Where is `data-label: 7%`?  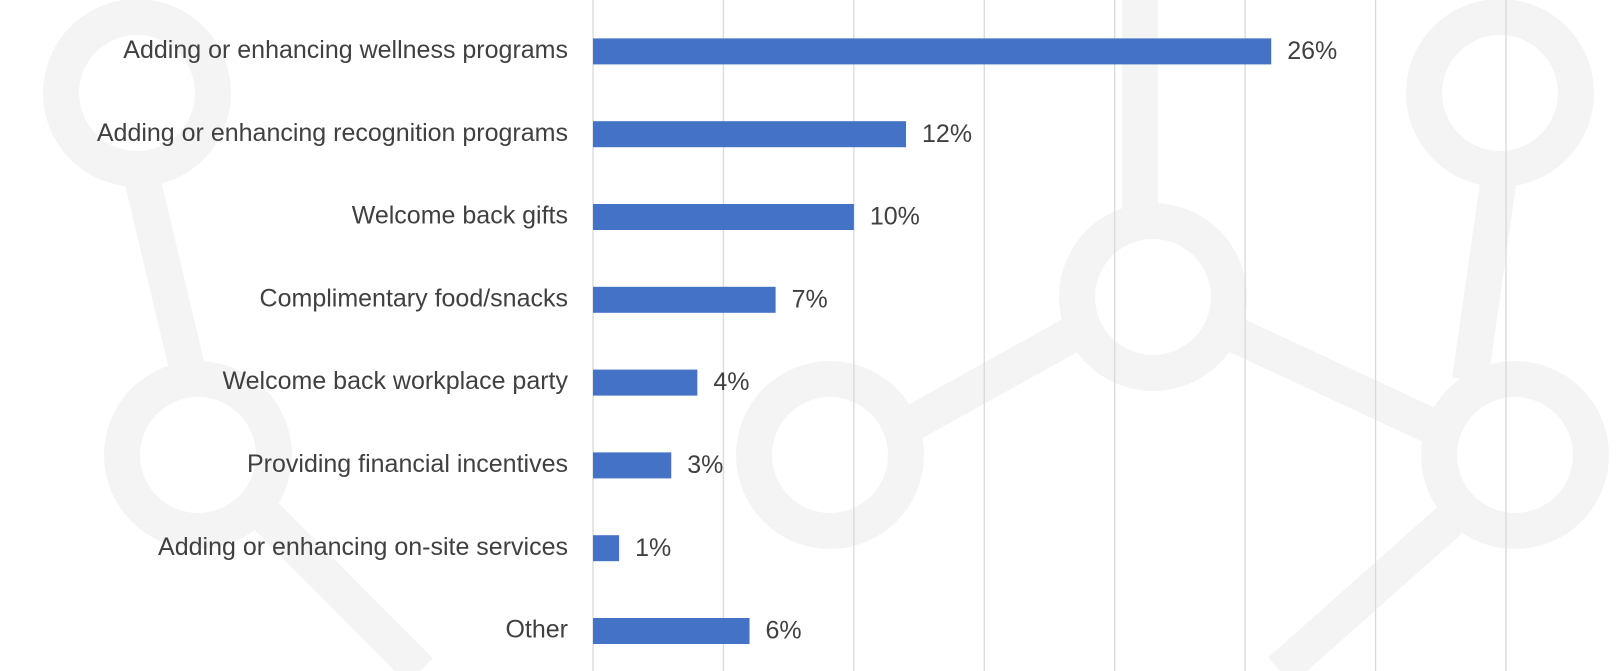 data-label: 7% is located at coordinates (810, 299).